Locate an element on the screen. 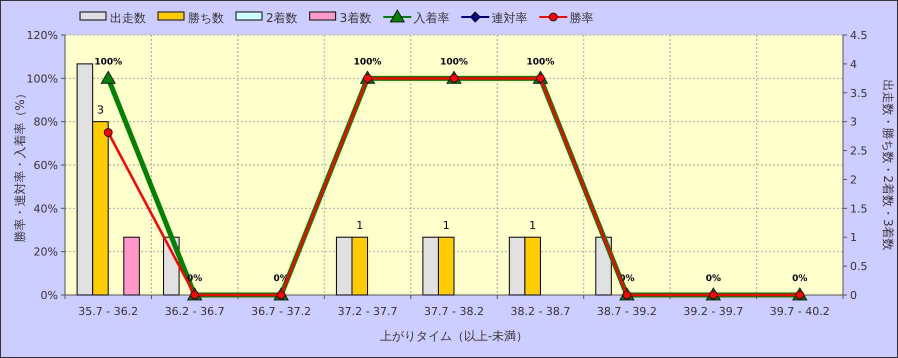  y2-tick-label: 3 is located at coordinates (853, 122).